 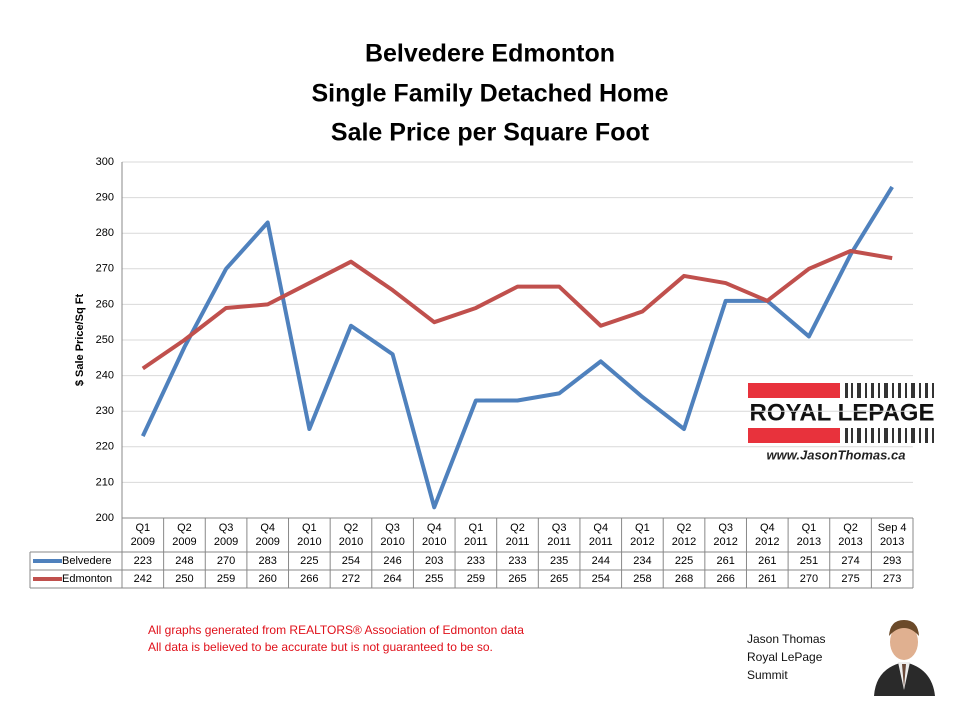 What do you see at coordinates (267, 535) in the screenshot?
I see `x-tick-label: Q4 2009` at bounding box center [267, 535].